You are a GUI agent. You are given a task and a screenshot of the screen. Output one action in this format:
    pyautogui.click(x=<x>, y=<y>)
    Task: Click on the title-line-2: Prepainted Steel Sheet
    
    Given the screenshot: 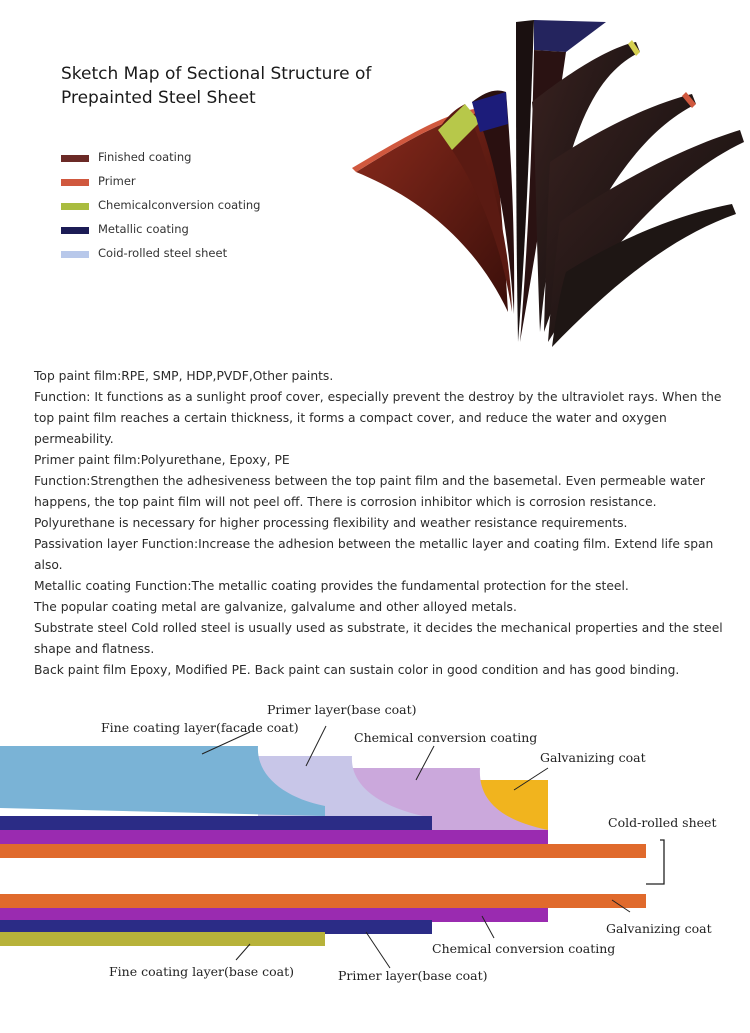 What is the action you would take?
    pyautogui.click(x=158, y=98)
    